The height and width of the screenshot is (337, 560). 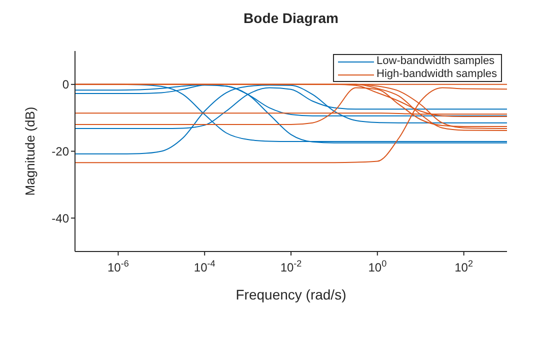 What do you see at coordinates (66, 85) in the screenshot?
I see `y-tick-label: 0` at bounding box center [66, 85].